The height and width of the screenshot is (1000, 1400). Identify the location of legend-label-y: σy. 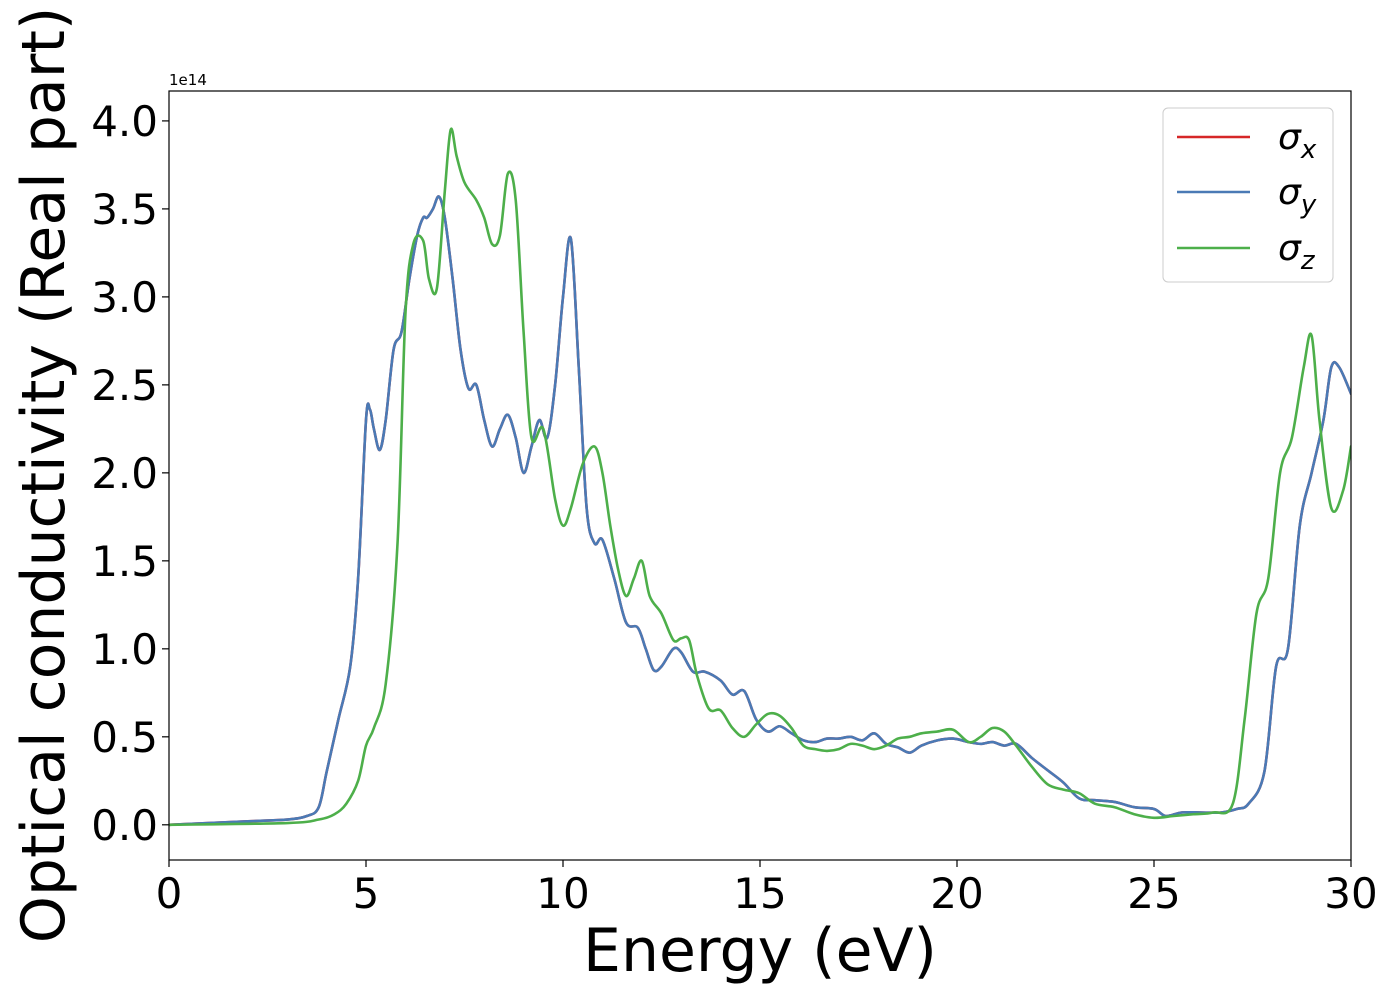
(1297, 196).